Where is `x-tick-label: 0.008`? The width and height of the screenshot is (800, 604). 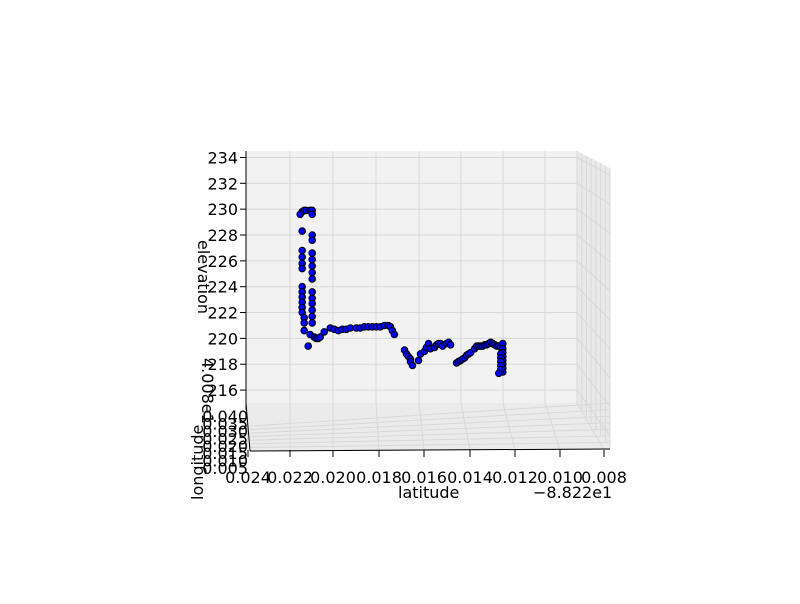
x-tick-label: 0.008 is located at coordinates (604, 477).